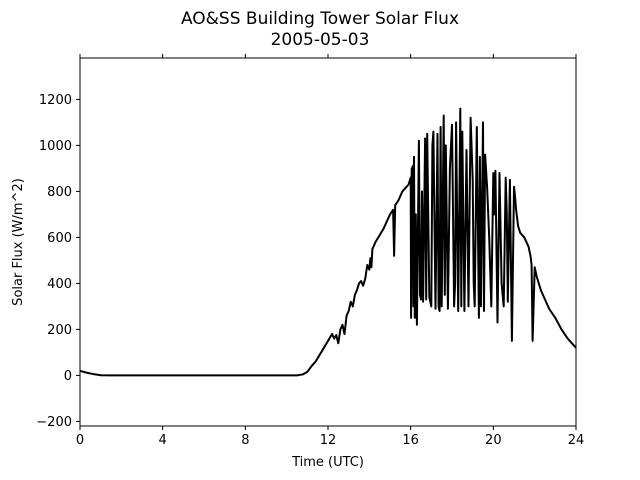  What do you see at coordinates (320, 40) in the screenshot?
I see `chart-subtitle: 2005-05-03` at bounding box center [320, 40].